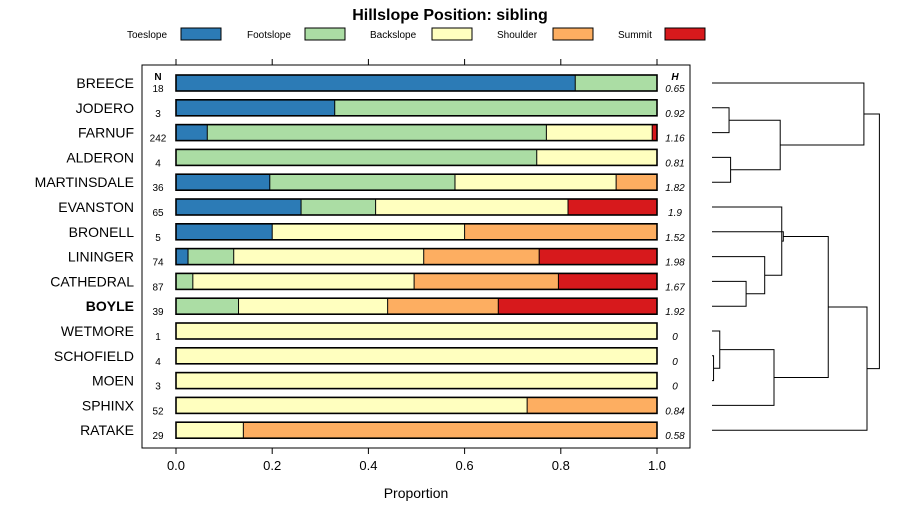 The width and height of the screenshot is (900, 520). Describe the element at coordinates (158, 163) in the screenshot. I see `row-n-value: 4` at that location.